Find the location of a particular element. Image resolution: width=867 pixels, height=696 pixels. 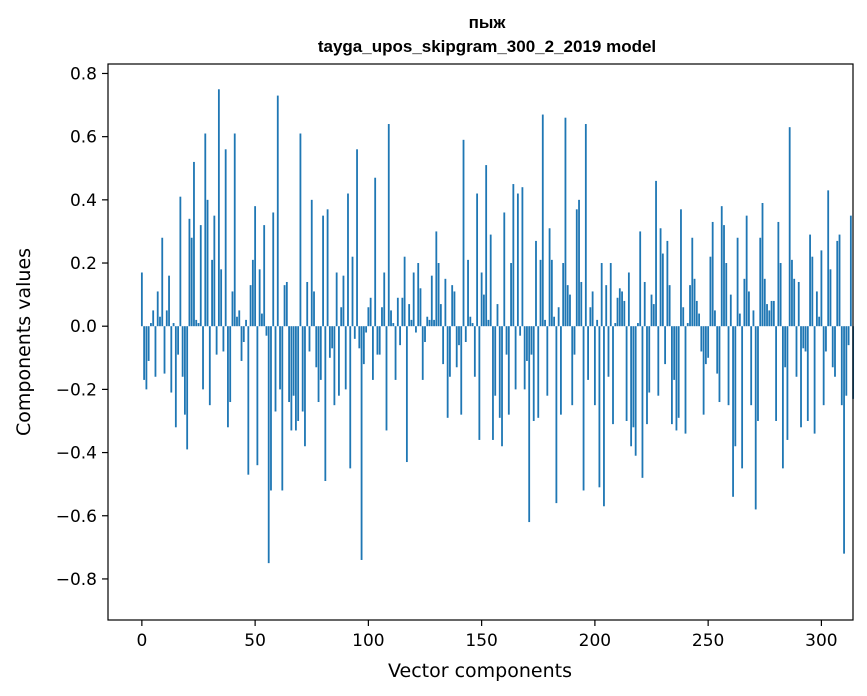

chart-title-line-2: tayga_upos_skipgram_300_2_2019 model is located at coordinates (487, 46).